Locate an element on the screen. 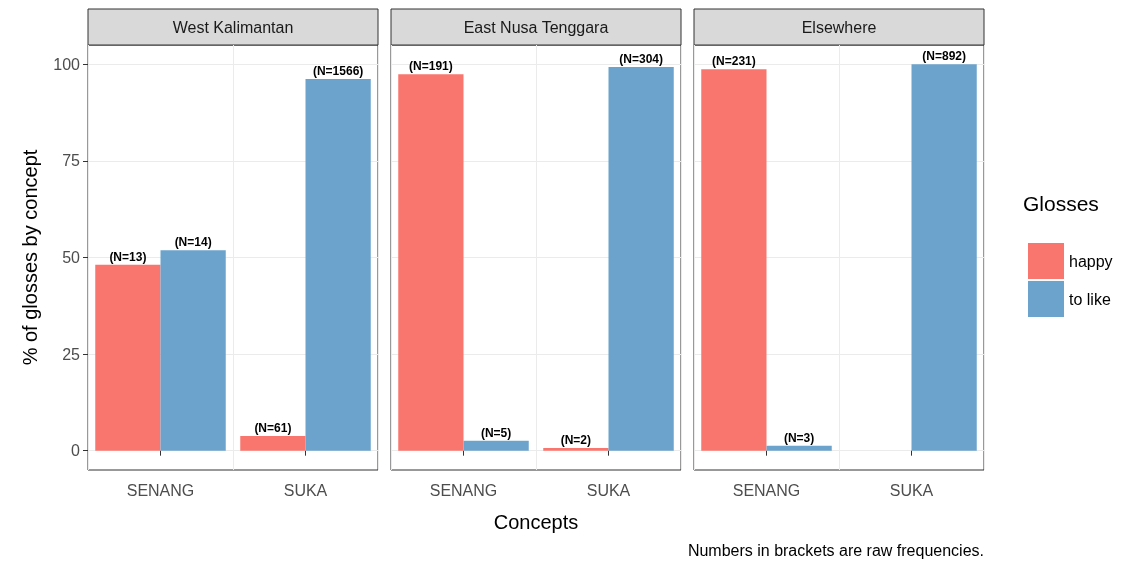  legend-title: Glosses is located at coordinates (1061, 203).